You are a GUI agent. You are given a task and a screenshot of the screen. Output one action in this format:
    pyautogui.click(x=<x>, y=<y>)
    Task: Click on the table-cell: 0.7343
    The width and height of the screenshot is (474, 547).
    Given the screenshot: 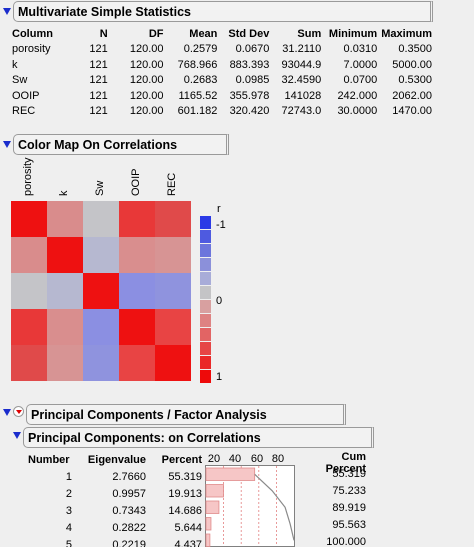 What is the action you would take?
    pyautogui.click(x=129, y=510)
    